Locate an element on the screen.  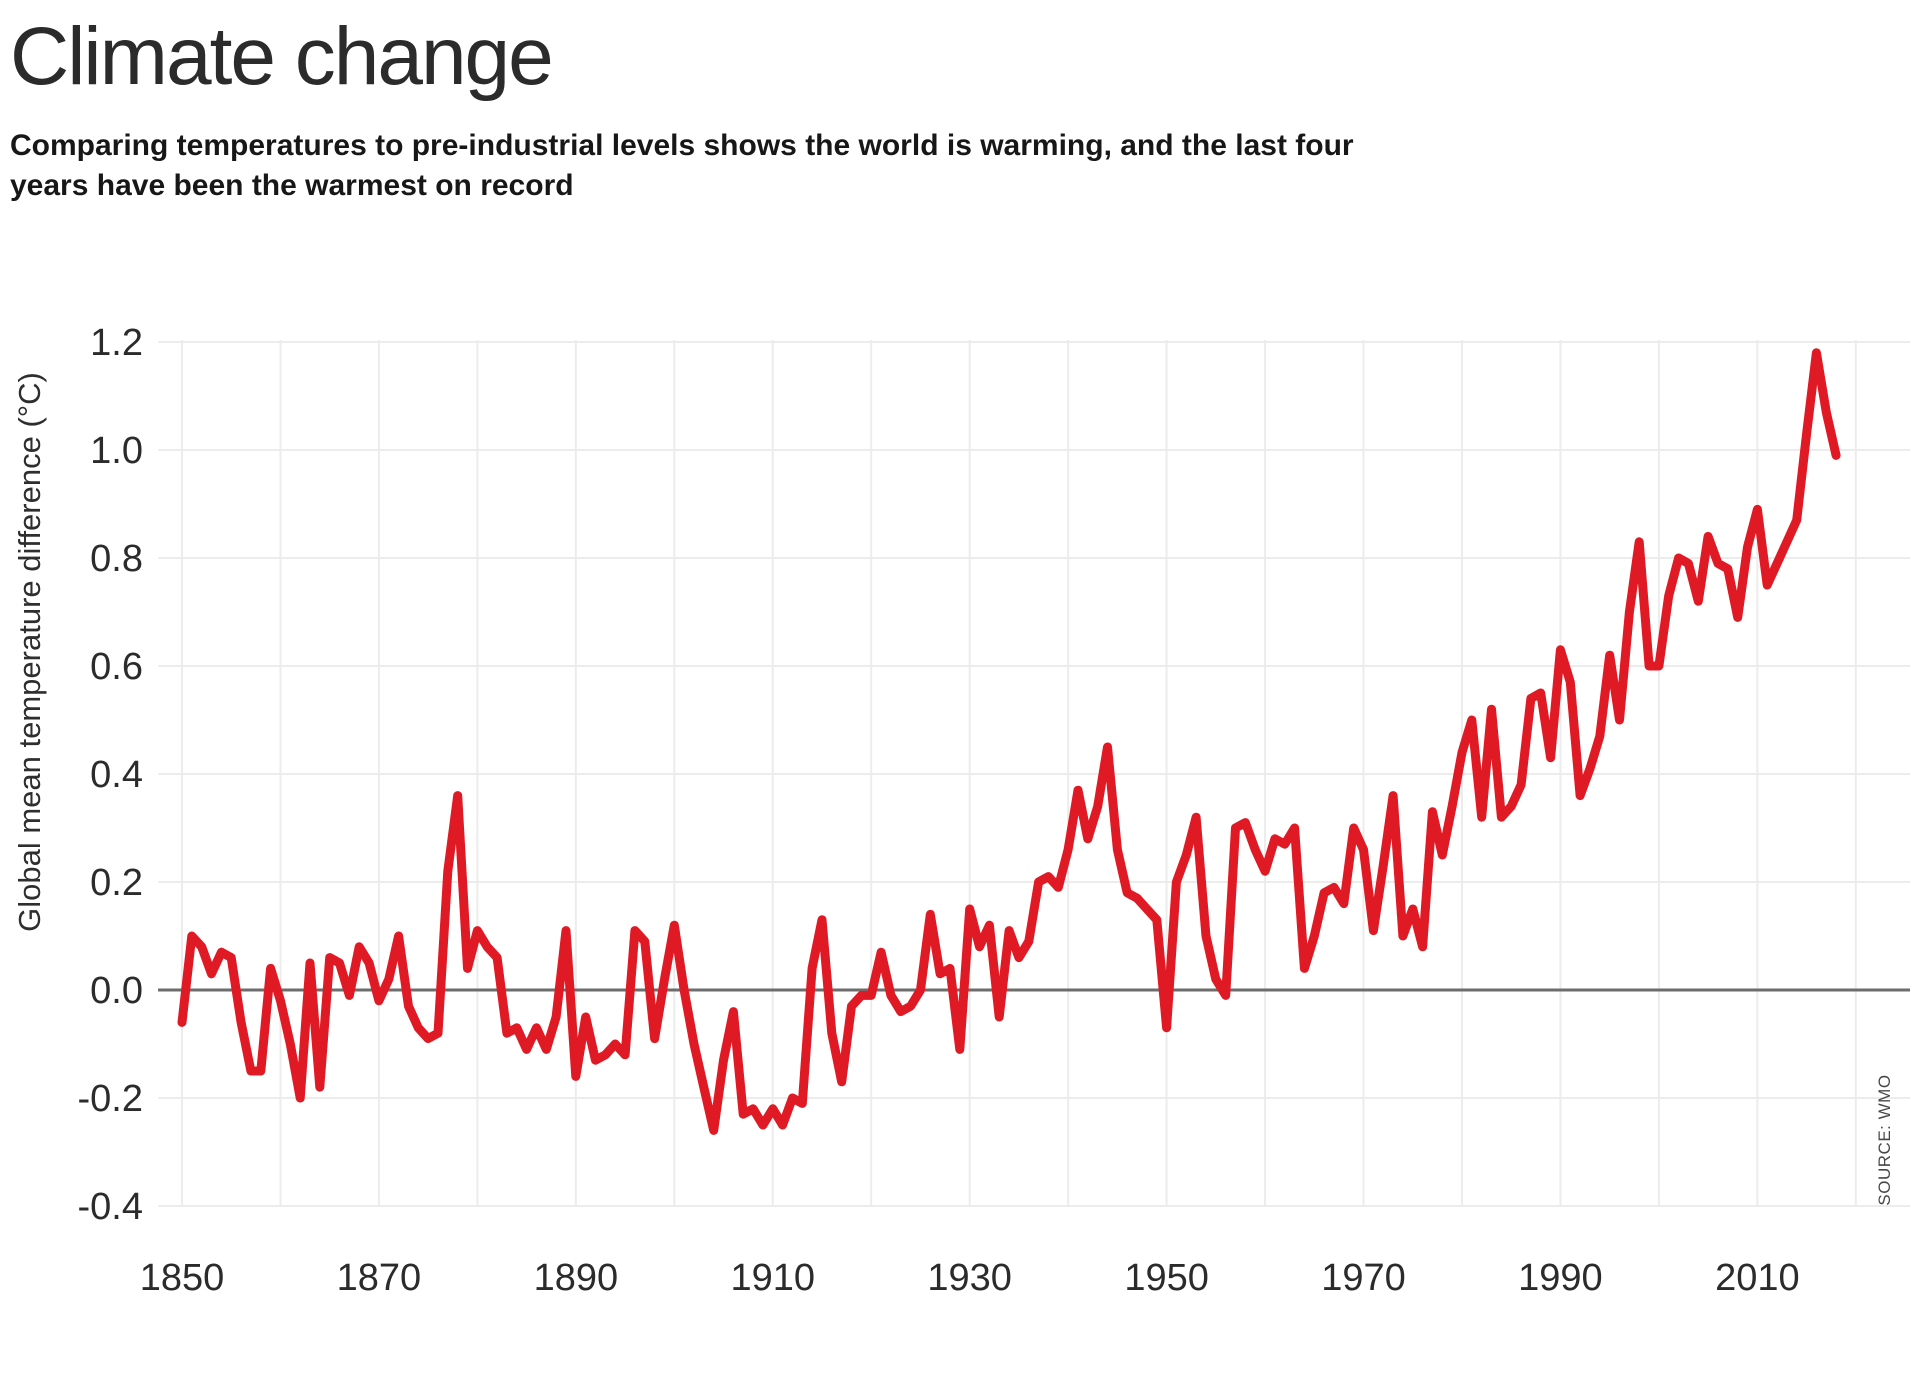
y-tick-label: 0.0 is located at coordinates (116, 991).